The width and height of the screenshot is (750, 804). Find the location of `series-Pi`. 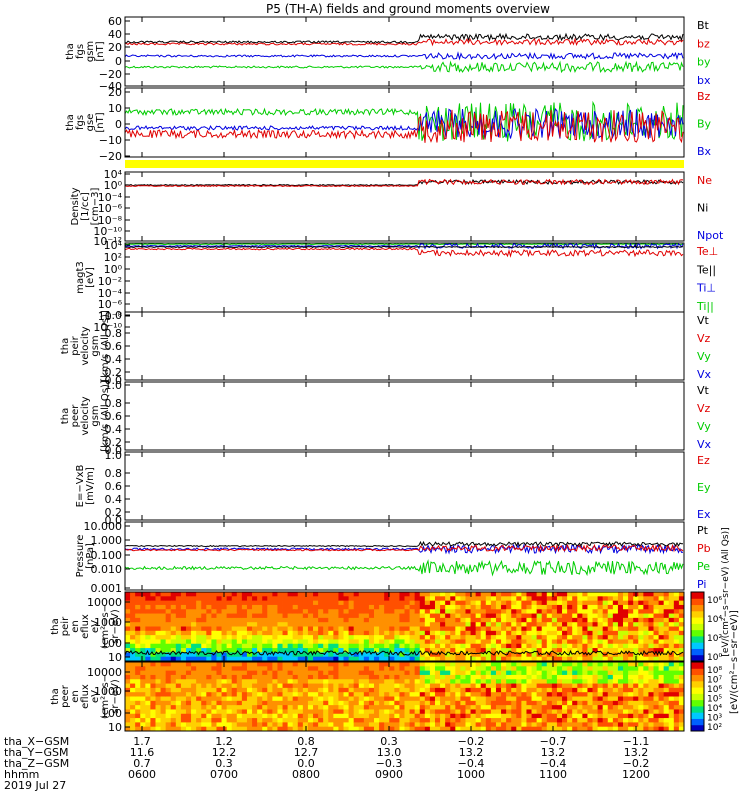

series-Pi is located at coordinates (404, 549).